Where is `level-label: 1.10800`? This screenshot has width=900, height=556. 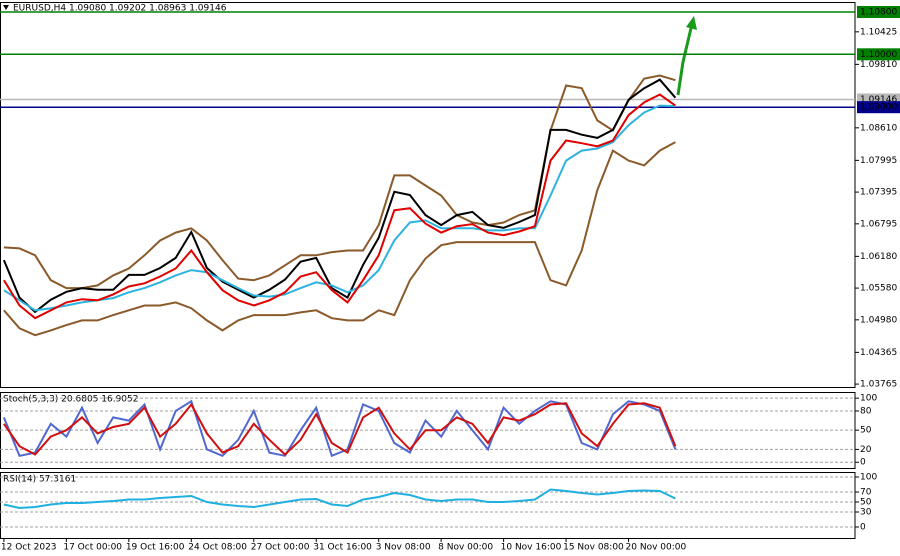 level-label: 1.10800 is located at coordinates (878, 12).